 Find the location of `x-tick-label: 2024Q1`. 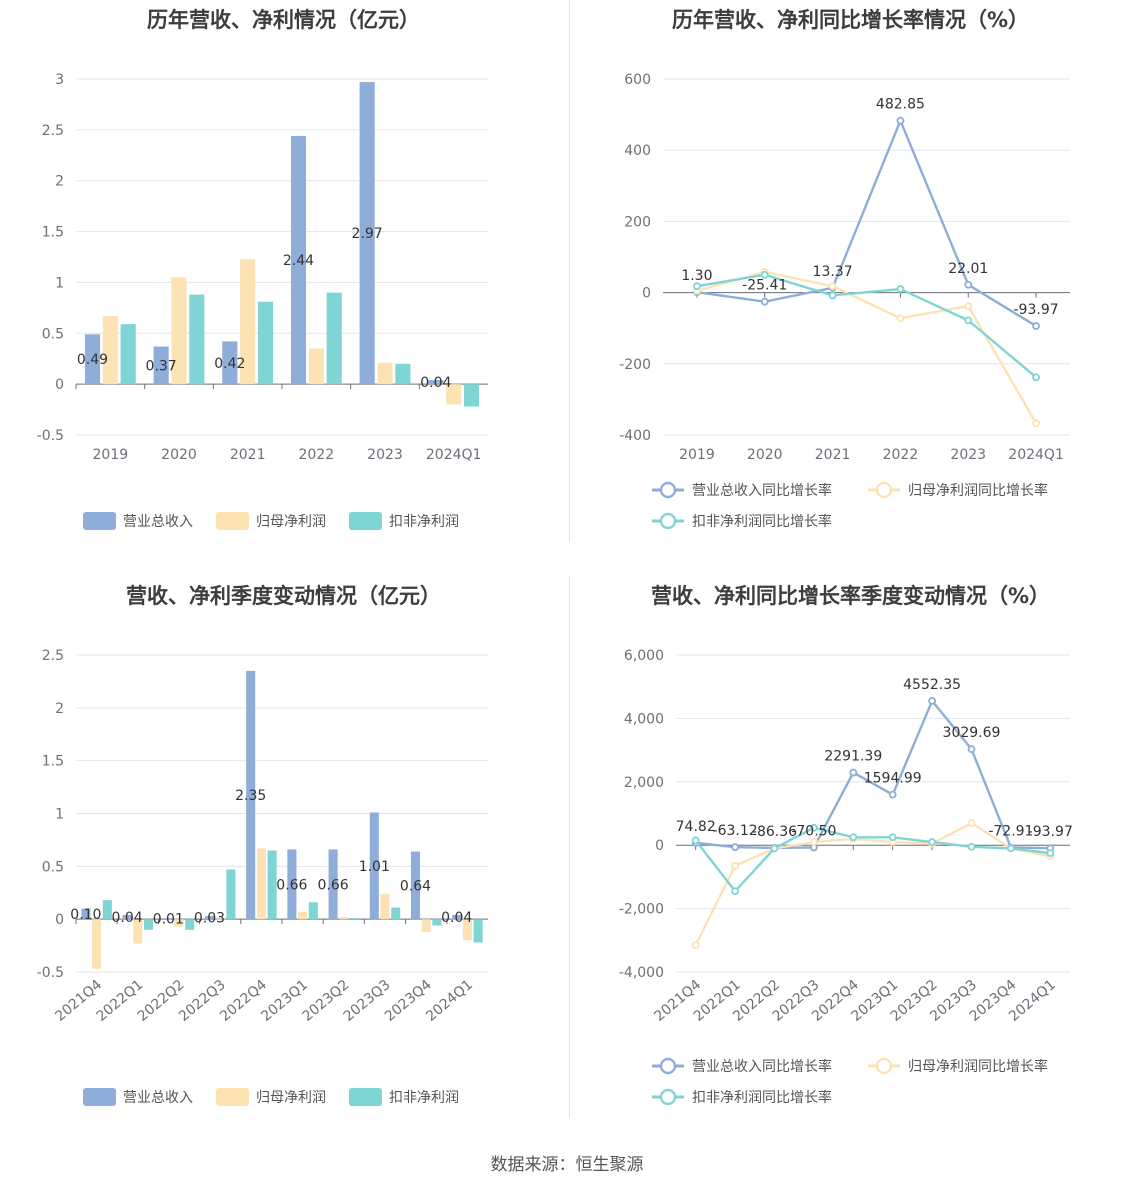

x-tick-label: 2024Q1 is located at coordinates (1036, 455).